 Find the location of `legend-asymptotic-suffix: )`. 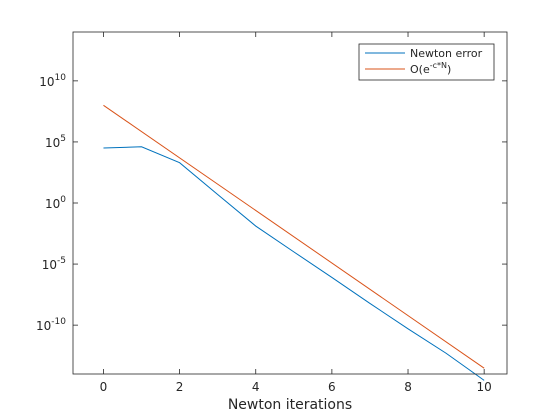

legend-asymptotic-suffix: ) is located at coordinates (449, 69).